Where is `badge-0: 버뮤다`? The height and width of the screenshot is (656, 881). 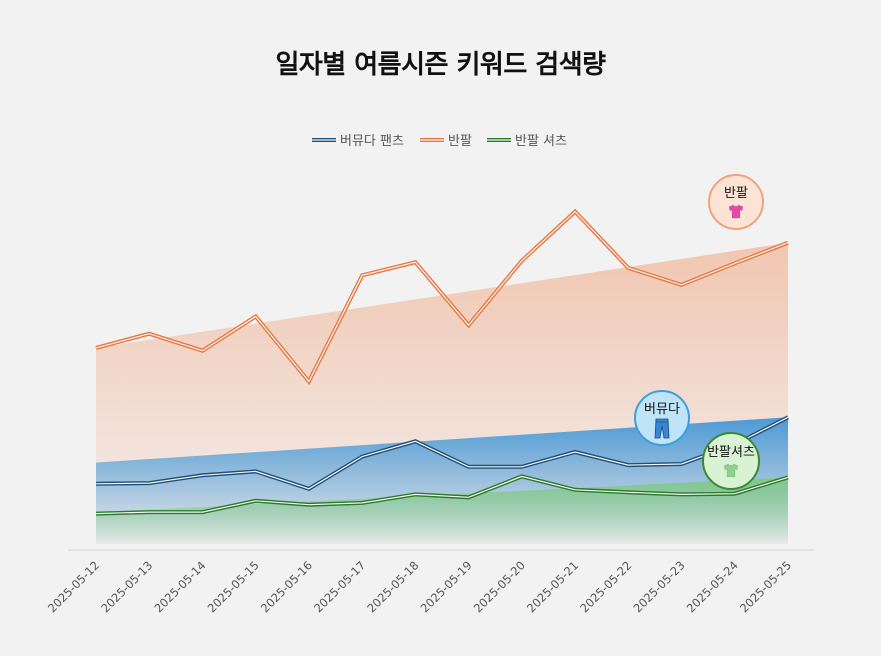 badge-0: 버뮤다 is located at coordinates (662, 418).